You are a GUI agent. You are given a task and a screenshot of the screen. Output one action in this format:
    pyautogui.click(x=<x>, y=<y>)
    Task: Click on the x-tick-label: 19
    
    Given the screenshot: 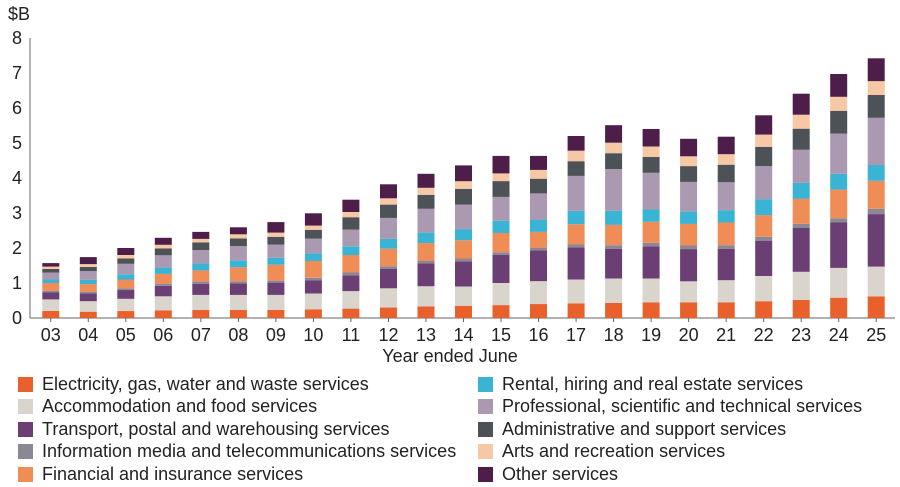 What is the action you would take?
    pyautogui.click(x=651, y=335)
    